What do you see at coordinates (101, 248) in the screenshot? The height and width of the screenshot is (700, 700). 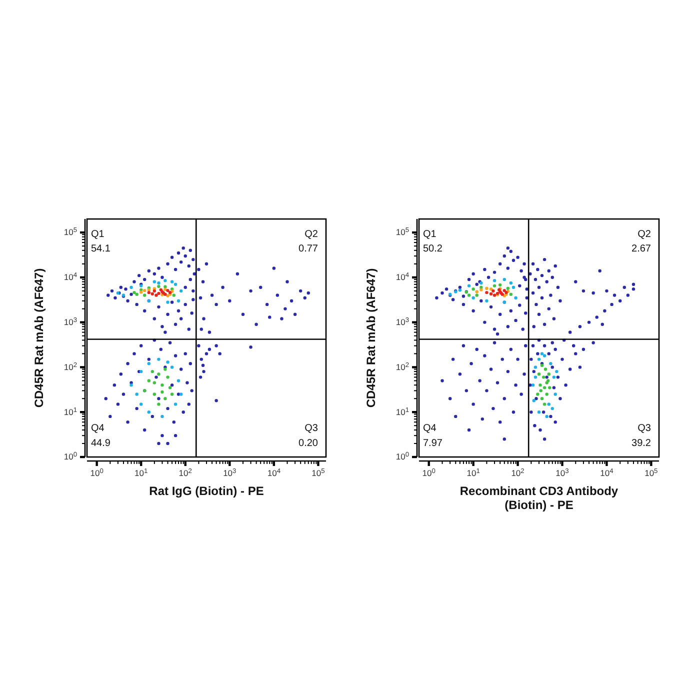 I see `annotation: 54.1` at bounding box center [101, 248].